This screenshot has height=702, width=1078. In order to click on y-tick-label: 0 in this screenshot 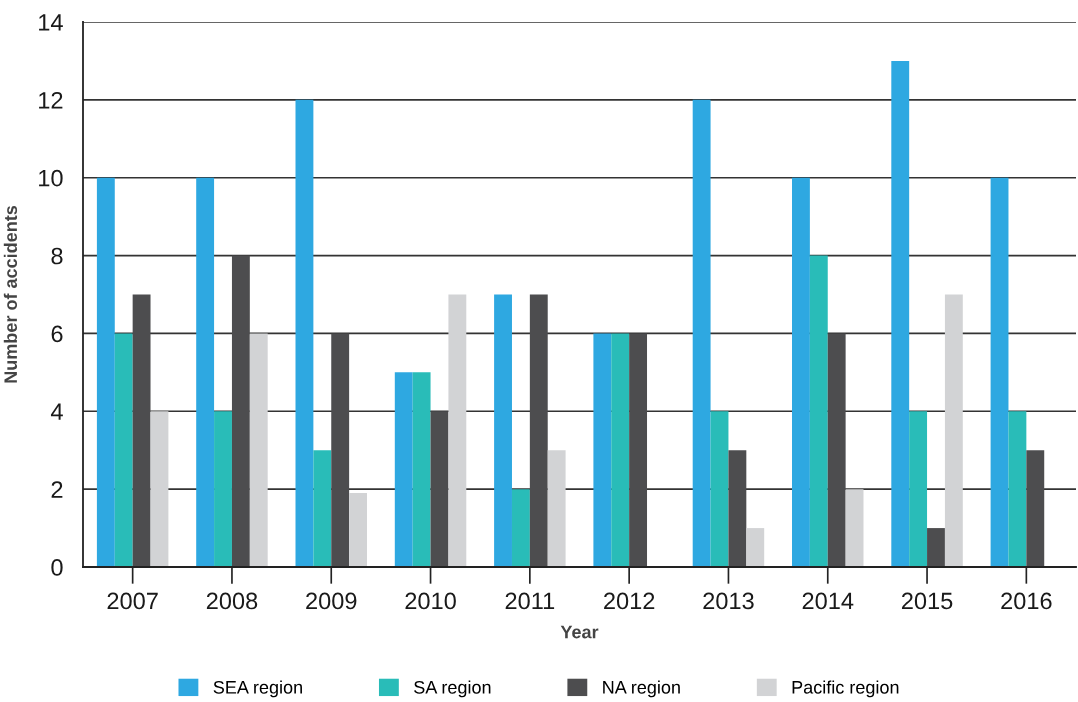, I will do `click(57, 567)`.